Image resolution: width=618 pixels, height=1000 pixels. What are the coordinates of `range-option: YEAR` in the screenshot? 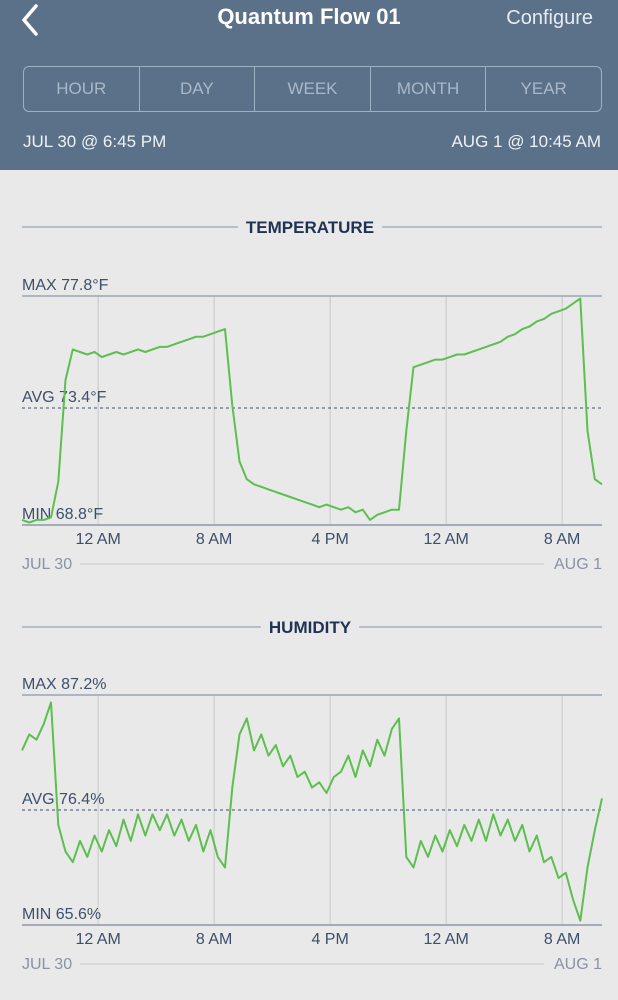 It's located at (543, 88).